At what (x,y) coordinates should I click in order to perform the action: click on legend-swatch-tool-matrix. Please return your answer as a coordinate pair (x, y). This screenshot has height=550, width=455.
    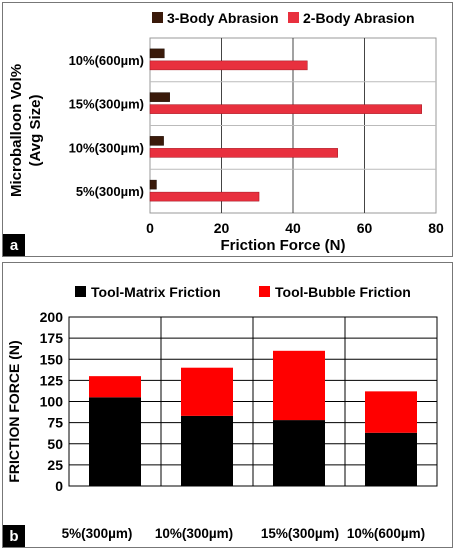
    Looking at the image, I should click on (80, 291).